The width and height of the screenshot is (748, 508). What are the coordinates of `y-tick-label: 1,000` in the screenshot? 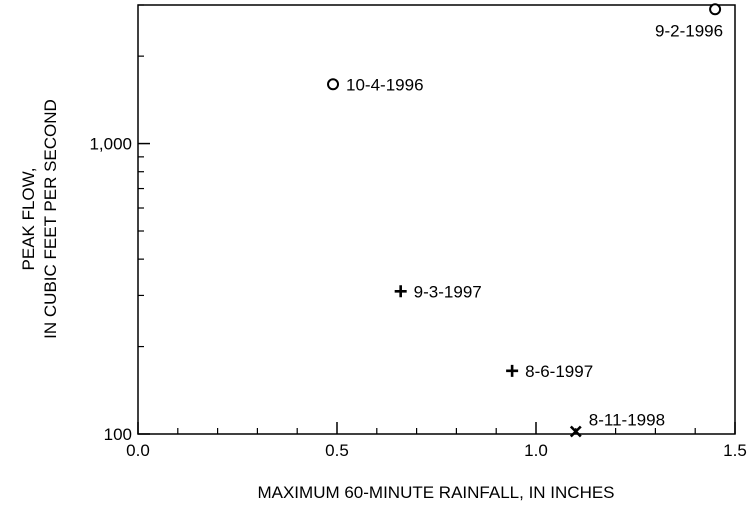 It's located at (110, 144).